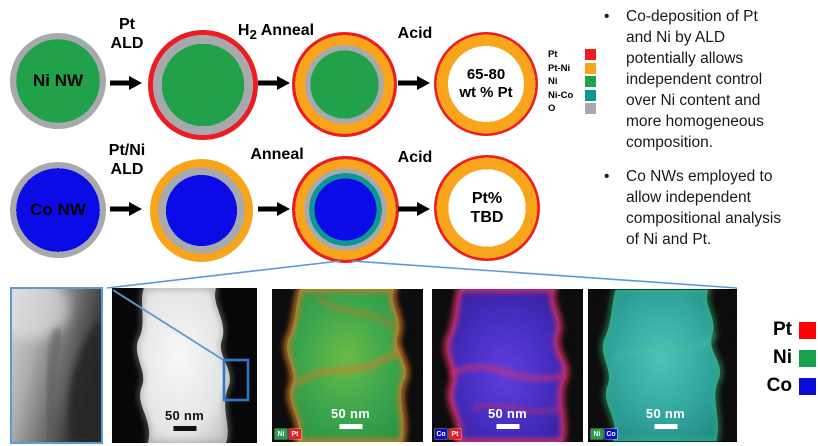  Describe the element at coordinates (201, 210) in the screenshot. I see `co-ptni-ald-circle` at that location.